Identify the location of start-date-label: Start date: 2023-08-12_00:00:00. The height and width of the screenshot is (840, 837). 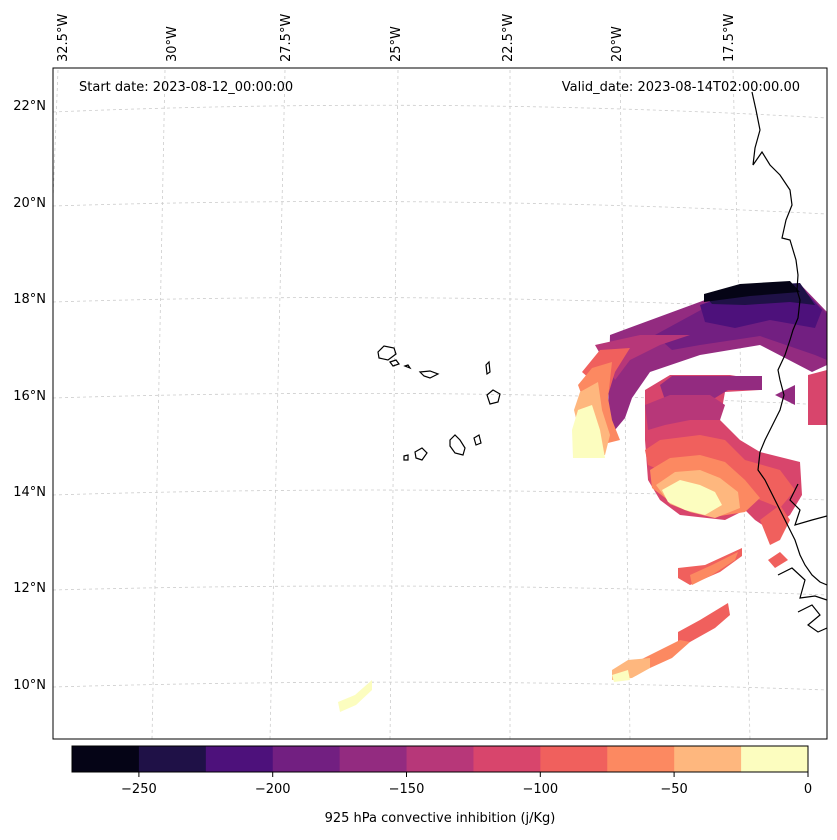
(186, 87).